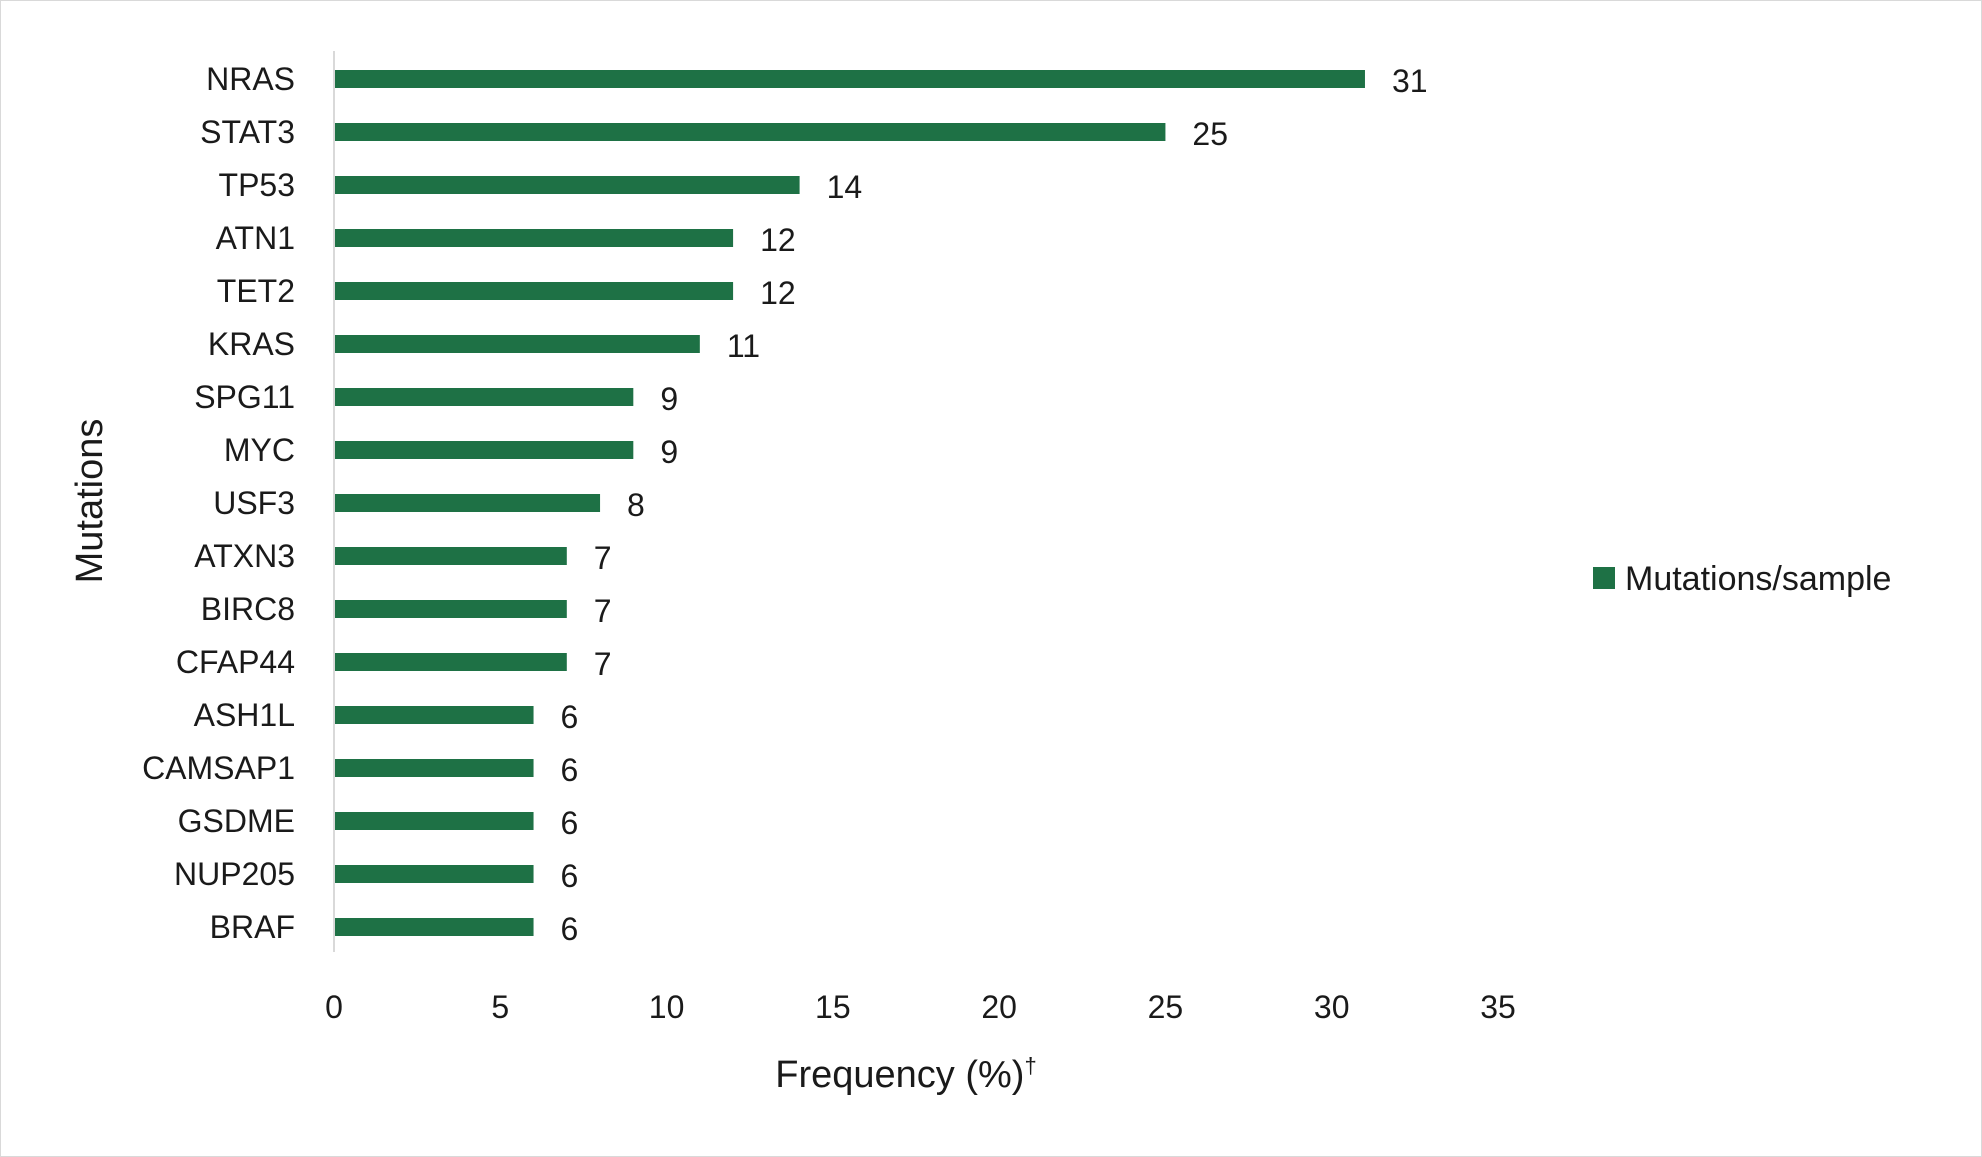 The image size is (1982, 1157). What do you see at coordinates (849, 79) in the screenshot?
I see `bar-nras` at bounding box center [849, 79].